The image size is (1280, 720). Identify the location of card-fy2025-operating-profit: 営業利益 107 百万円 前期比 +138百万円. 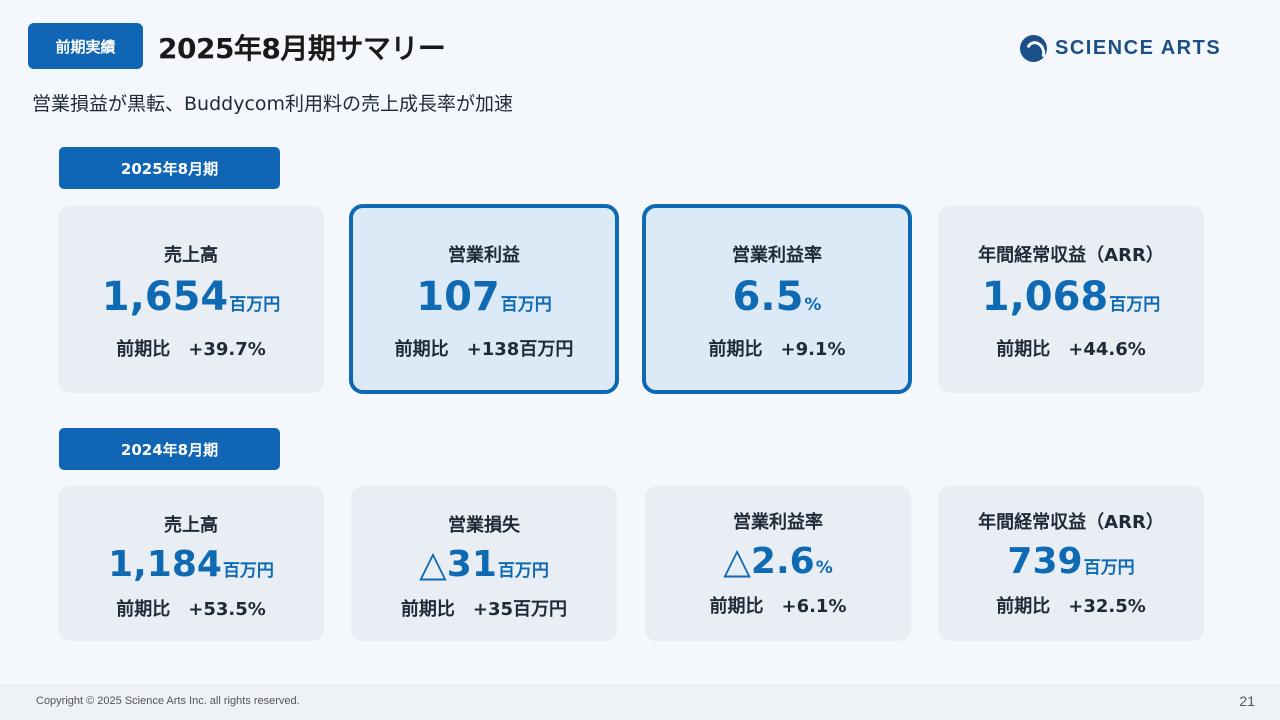
(484, 299).